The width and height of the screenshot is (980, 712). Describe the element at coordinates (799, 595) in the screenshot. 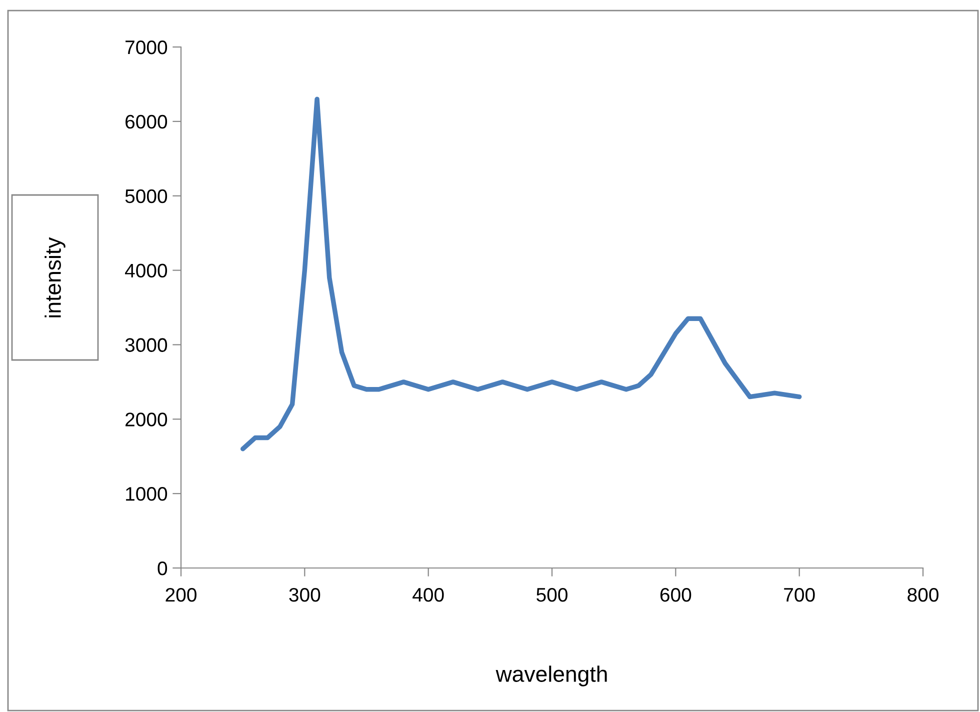

I see `x-tick-label: 700` at that location.